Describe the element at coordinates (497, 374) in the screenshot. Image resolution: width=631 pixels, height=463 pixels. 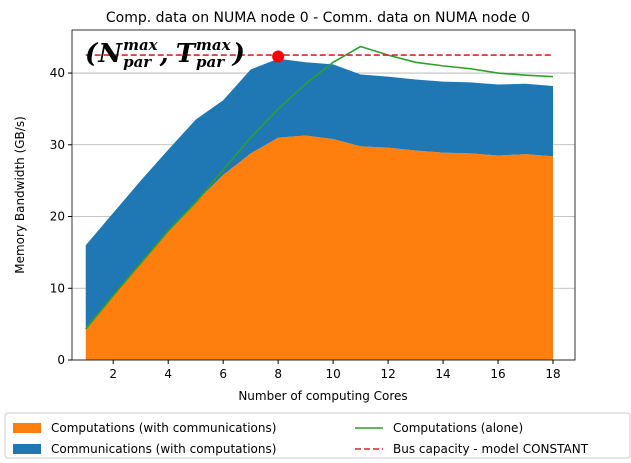
I see `x-tick-label: 16` at that location.